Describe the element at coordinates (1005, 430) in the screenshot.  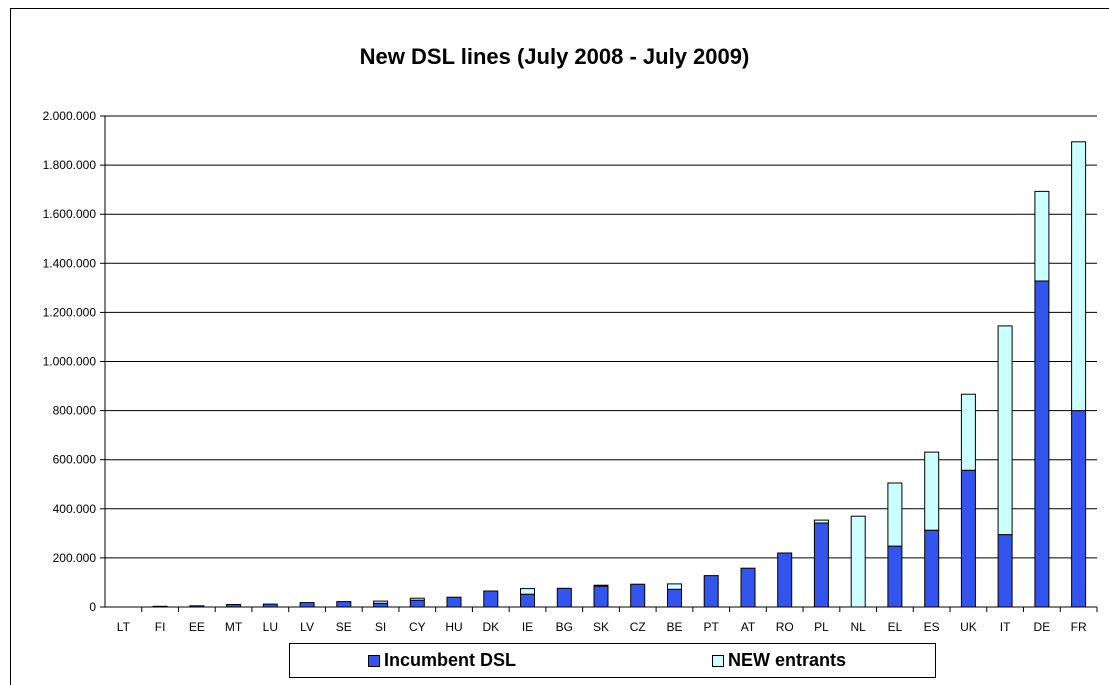
I see `bar-it-new-entrants` at that location.